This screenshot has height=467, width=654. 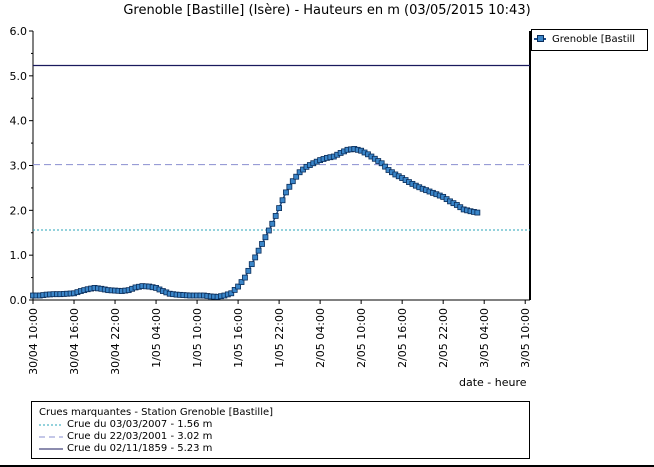 I want to click on x-tick-label: 3/05 04:00, so click(x=484, y=338).